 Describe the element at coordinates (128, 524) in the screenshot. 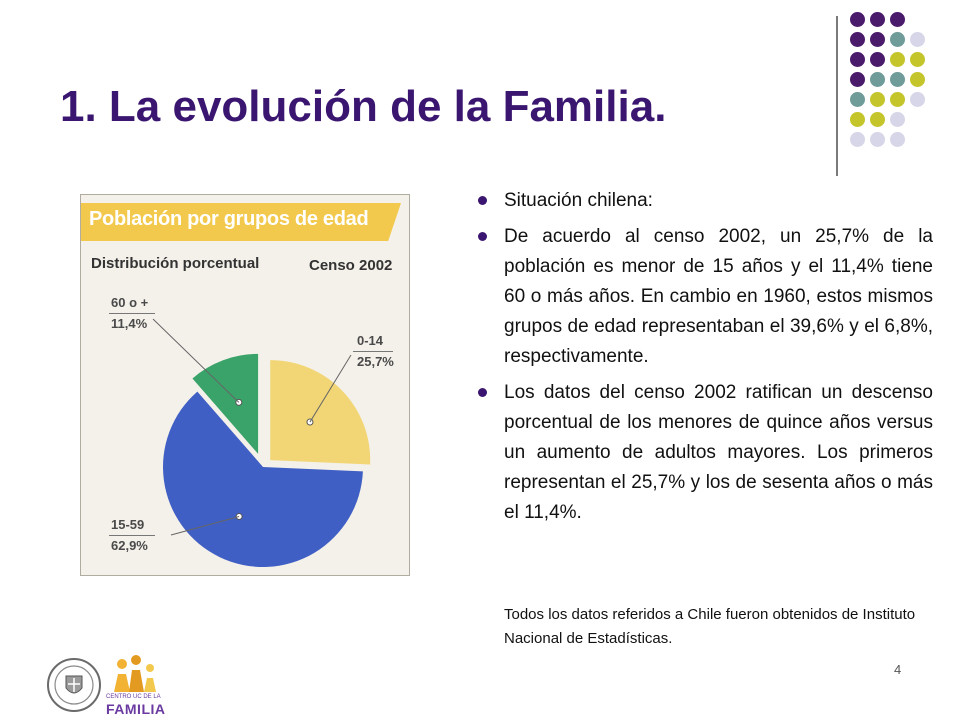

I see `slice-category-15-59: 15-59` at that location.